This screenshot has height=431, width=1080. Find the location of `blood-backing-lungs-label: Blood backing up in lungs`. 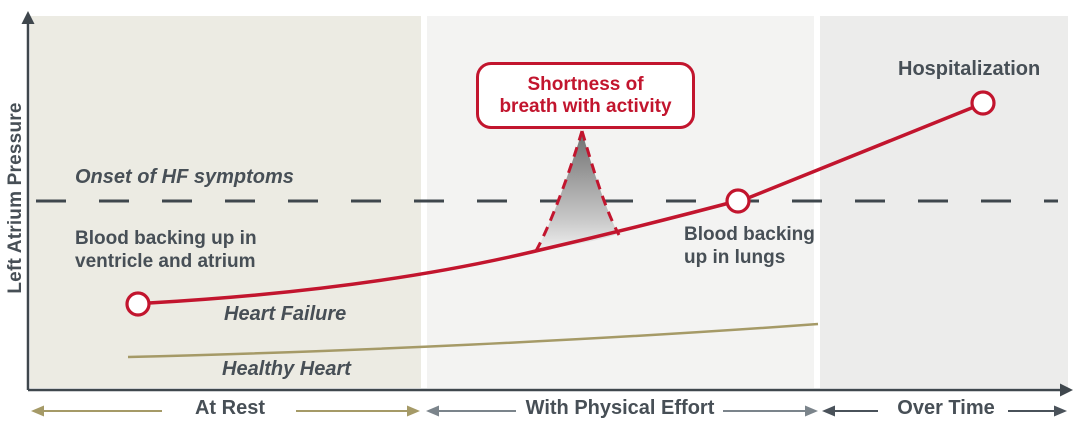

blood-backing-lungs-label: Blood backing up in lungs is located at coordinates (749, 246).